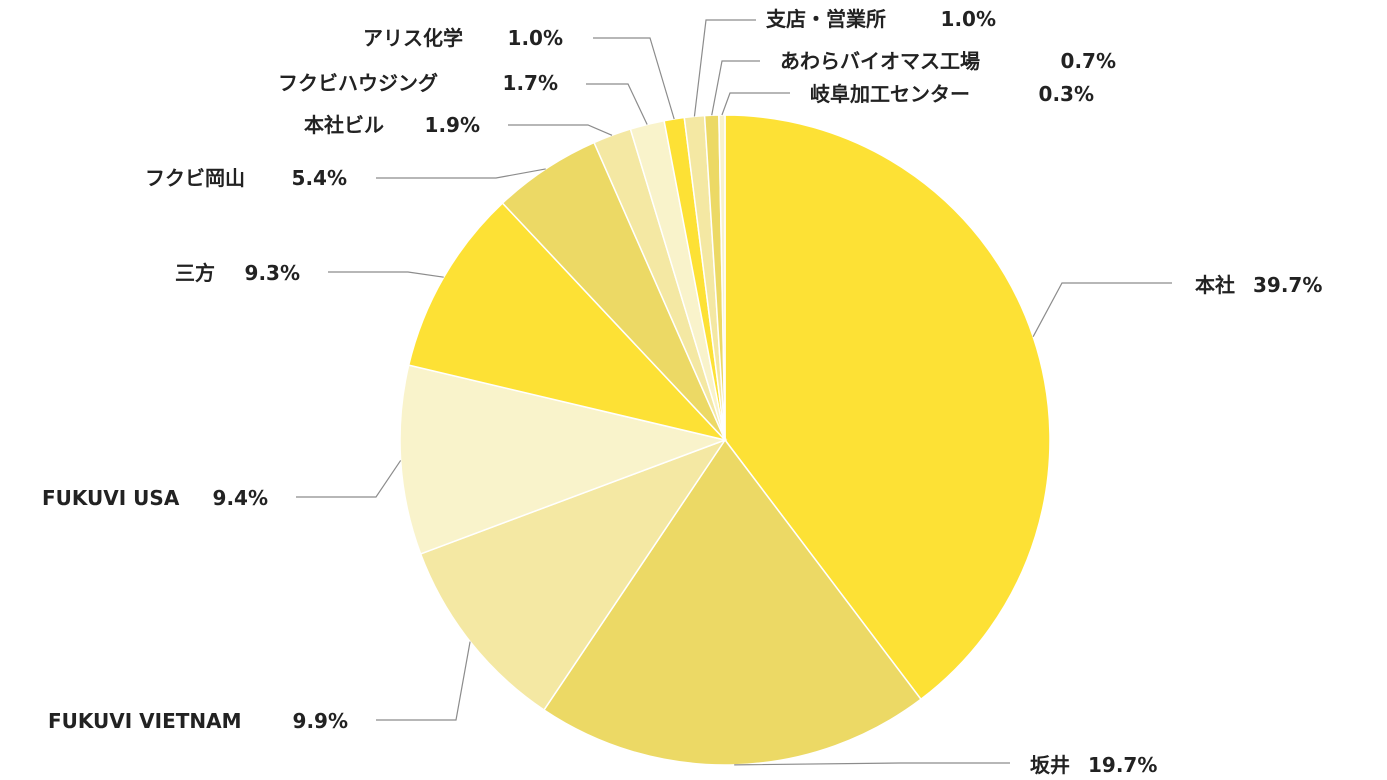 The image size is (1387, 780). What do you see at coordinates (530, 83) in the screenshot?
I see `slice-value-8: 1.7%` at bounding box center [530, 83].